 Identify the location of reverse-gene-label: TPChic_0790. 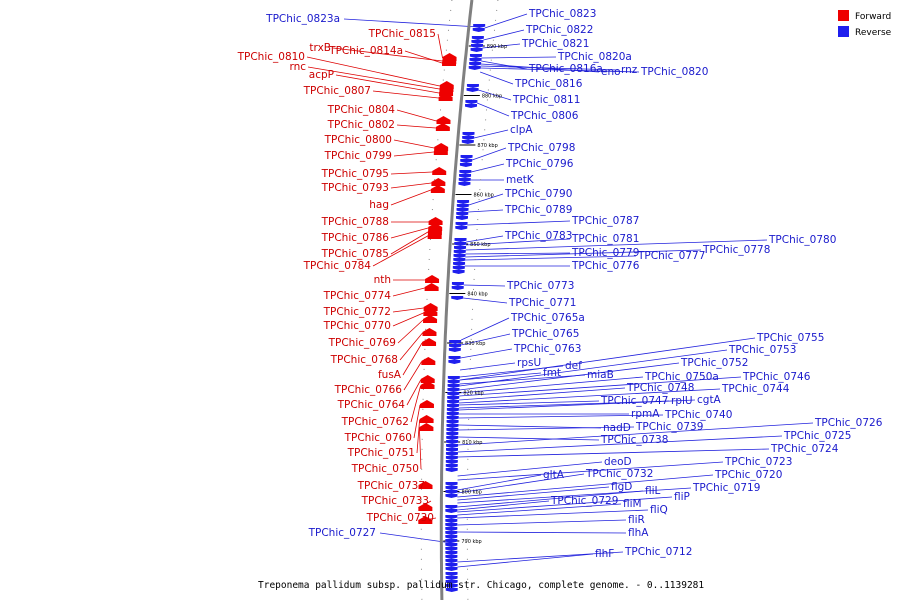
(538, 194).